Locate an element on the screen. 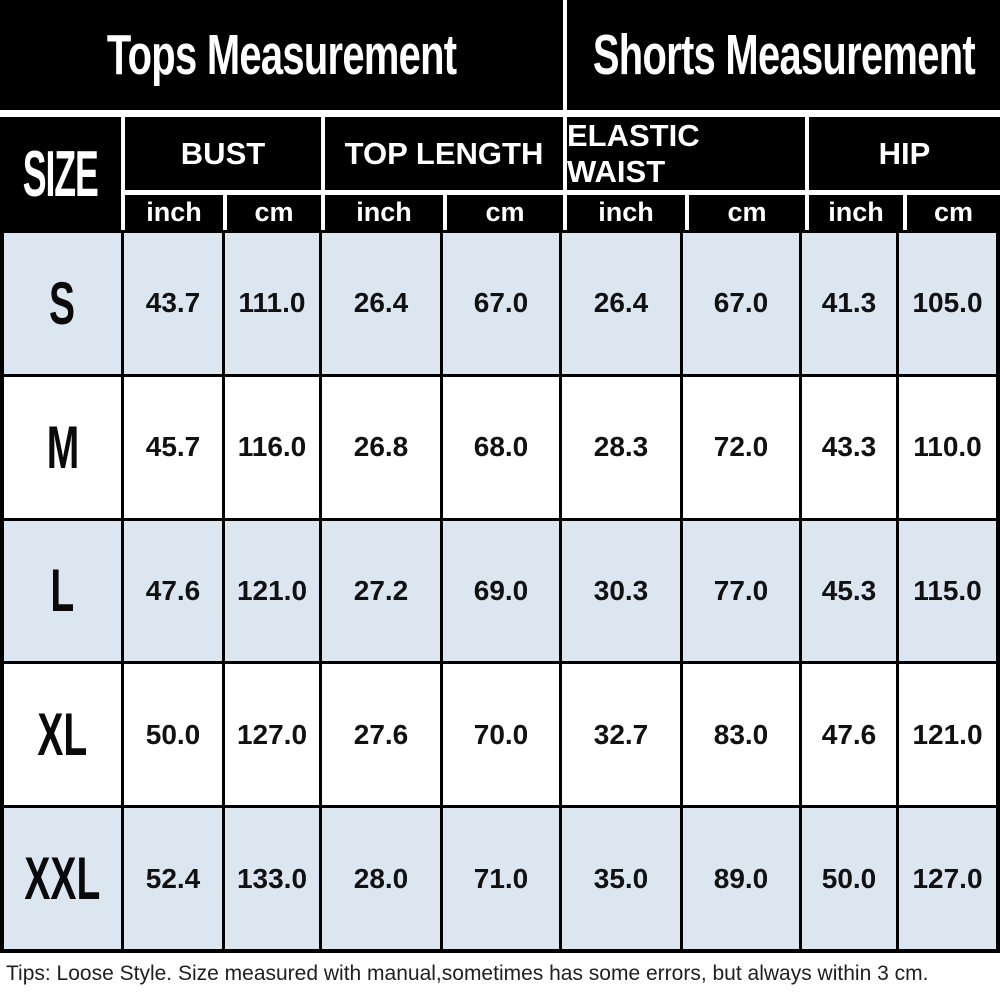 Image resolution: width=1000 pixels, height=994 pixels. elastic-waist-cm-header: cm is located at coordinates (747, 212).